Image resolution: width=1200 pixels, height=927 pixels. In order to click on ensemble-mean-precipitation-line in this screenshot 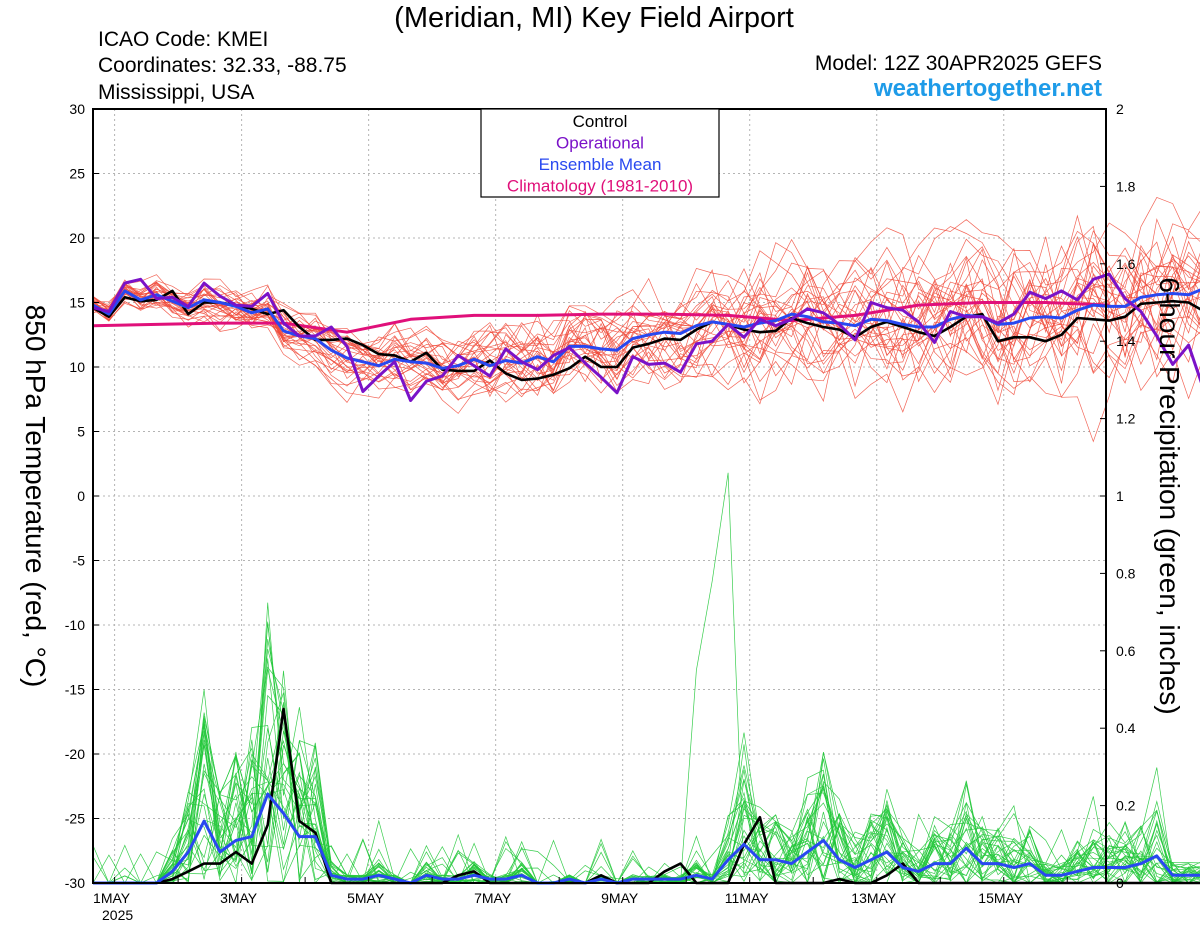, I will do `click(646, 838)`.